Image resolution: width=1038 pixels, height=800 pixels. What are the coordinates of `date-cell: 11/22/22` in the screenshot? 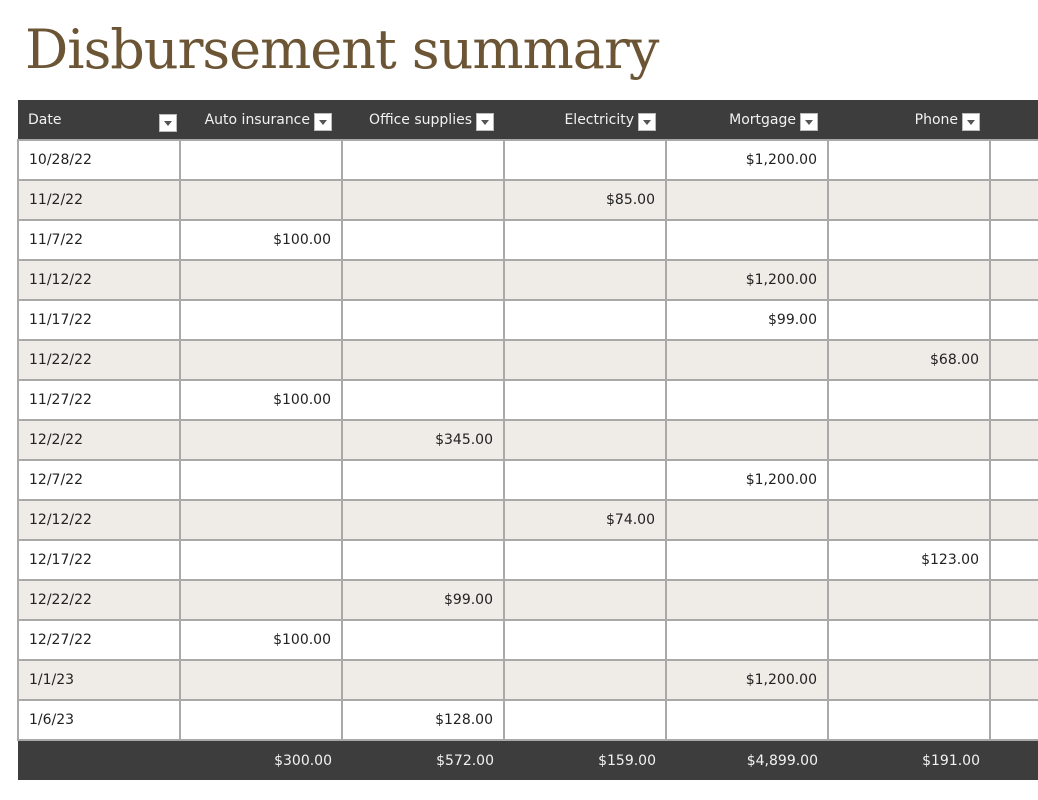 It's located at (99, 360).